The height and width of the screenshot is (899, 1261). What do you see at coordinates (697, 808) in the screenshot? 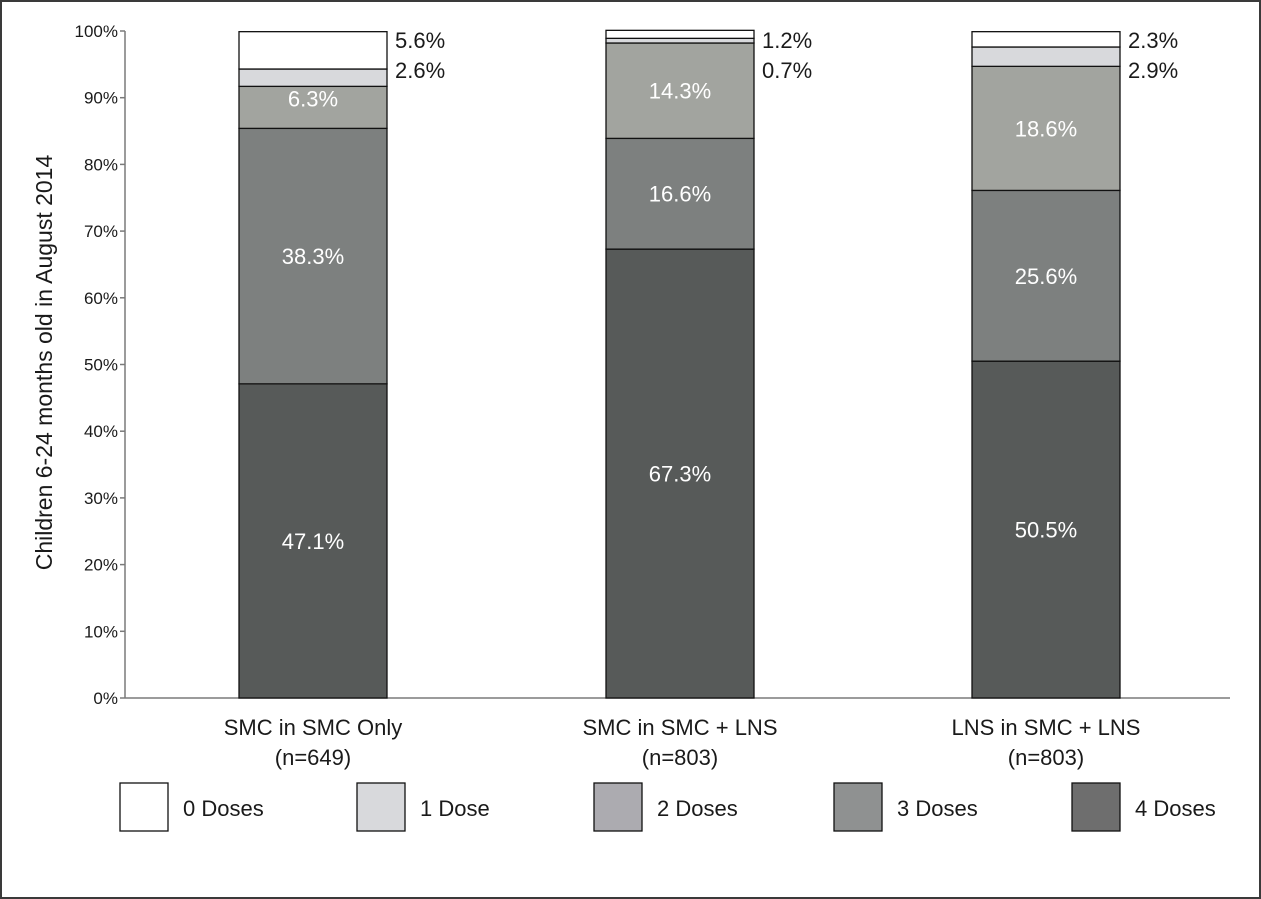
I see `legend-label: 2 Doses` at bounding box center [697, 808].